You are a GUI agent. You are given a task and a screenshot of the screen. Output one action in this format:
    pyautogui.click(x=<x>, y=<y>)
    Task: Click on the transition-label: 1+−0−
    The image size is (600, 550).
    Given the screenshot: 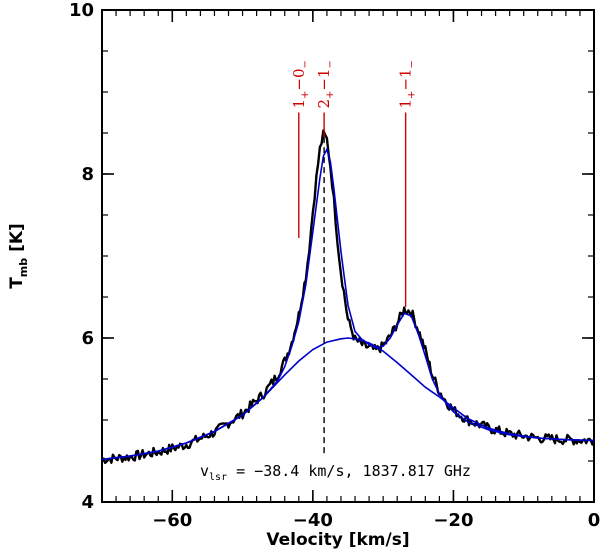 What is the action you would take?
    pyautogui.click(x=300, y=84)
    